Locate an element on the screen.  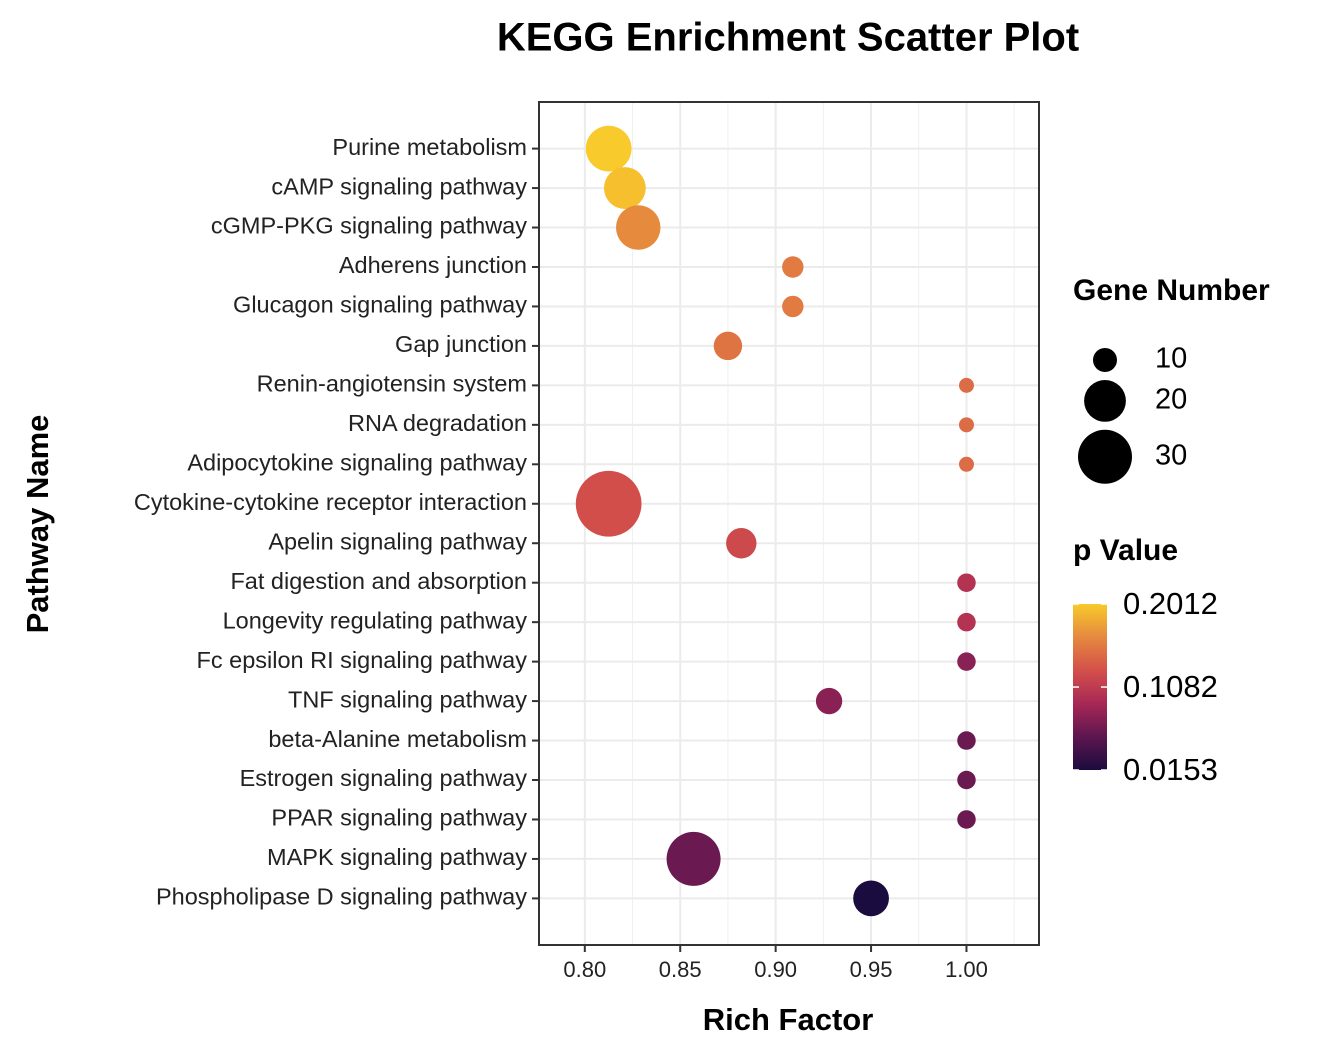
y-tick-label: Glucagon signaling pathway is located at coordinates (380, 305).